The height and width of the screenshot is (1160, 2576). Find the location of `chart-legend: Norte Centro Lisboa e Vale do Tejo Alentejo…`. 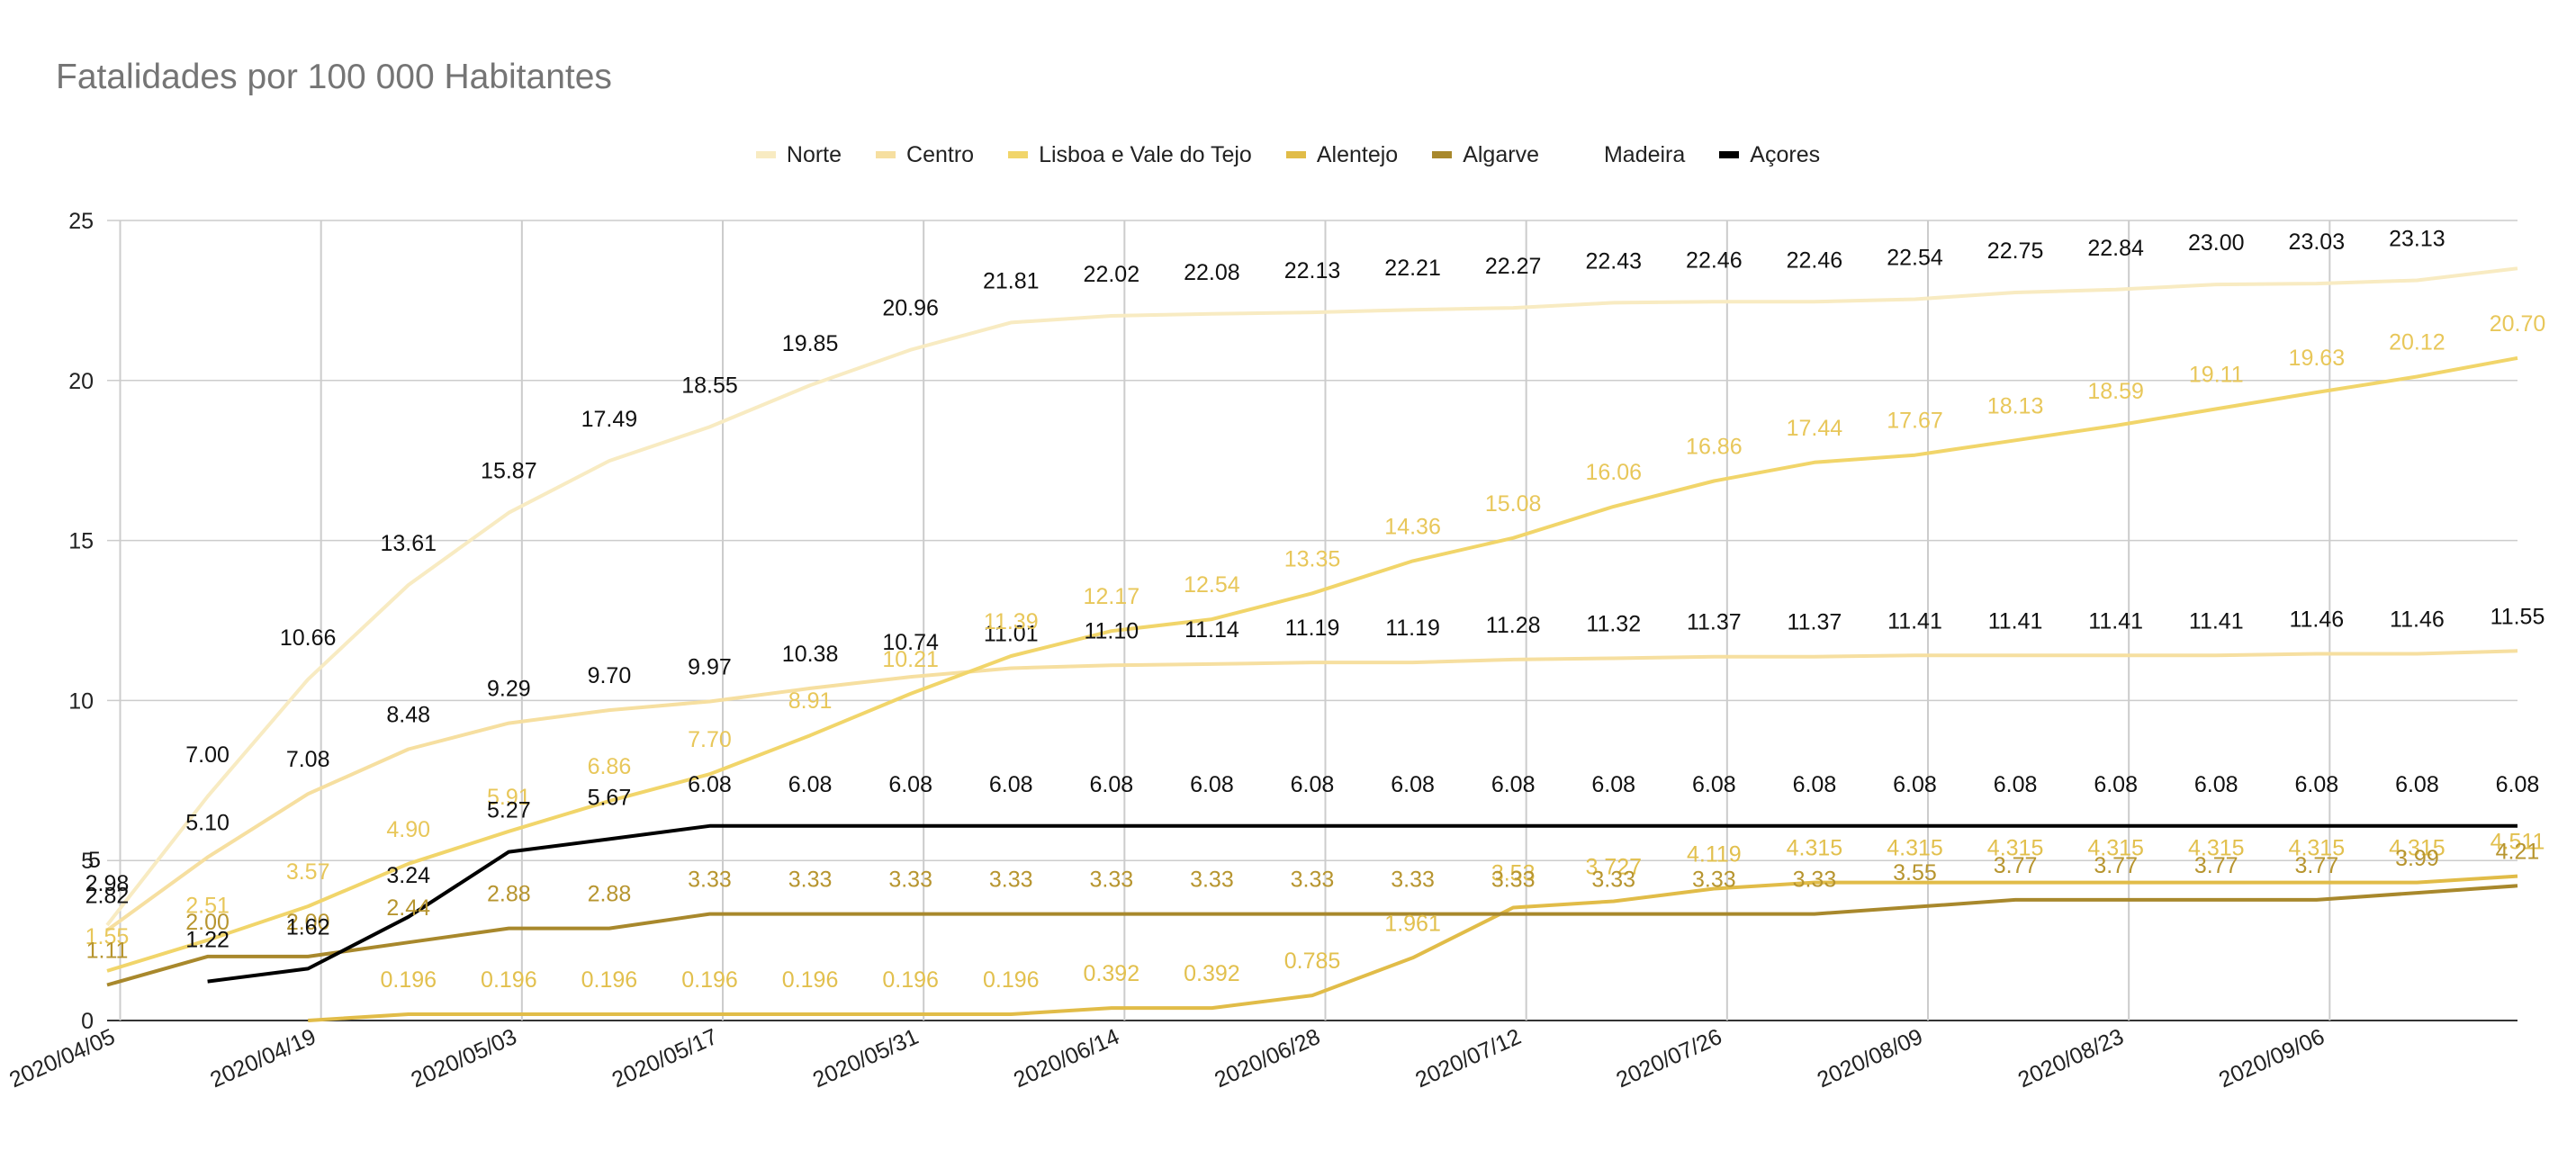

chart-legend: Norte Centro Lisboa e Vale do Tejo Alentejo… is located at coordinates (1288, 155).